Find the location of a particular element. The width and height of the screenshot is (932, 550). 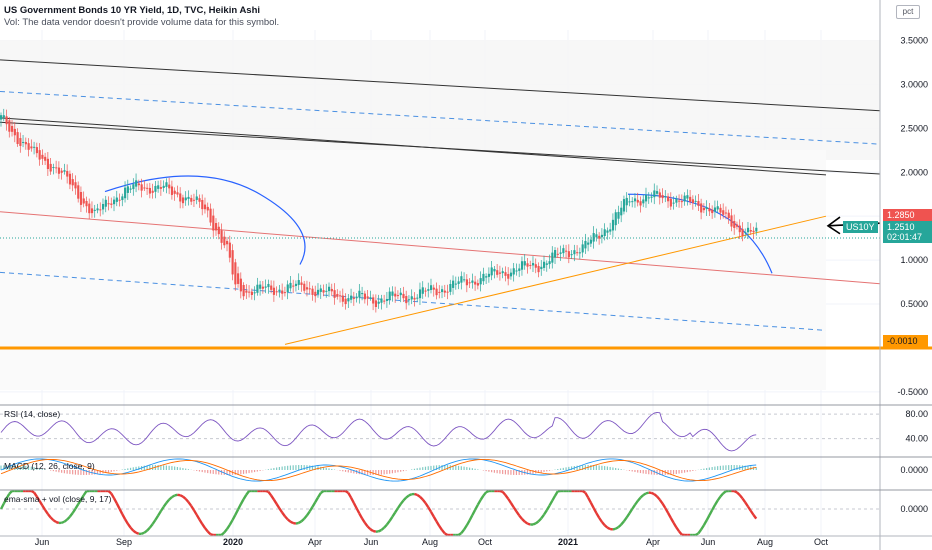

percent-scale-button: pct is located at coordinates (908, 12).